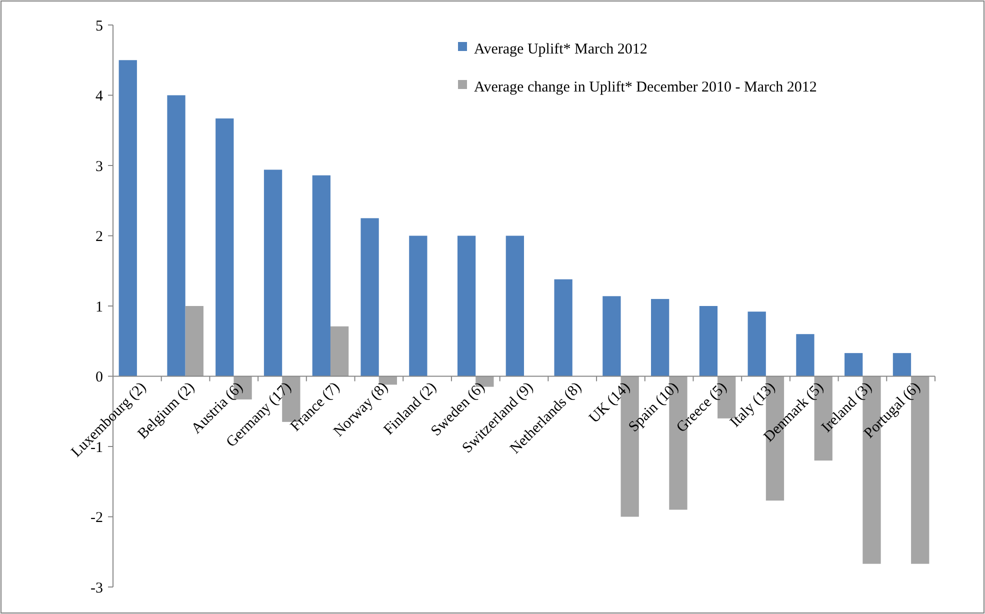 The image size is (985, 614). Describe the element at coordinates (99, 237) in the screenshot. I see `y-tick-label: 2` at that location.